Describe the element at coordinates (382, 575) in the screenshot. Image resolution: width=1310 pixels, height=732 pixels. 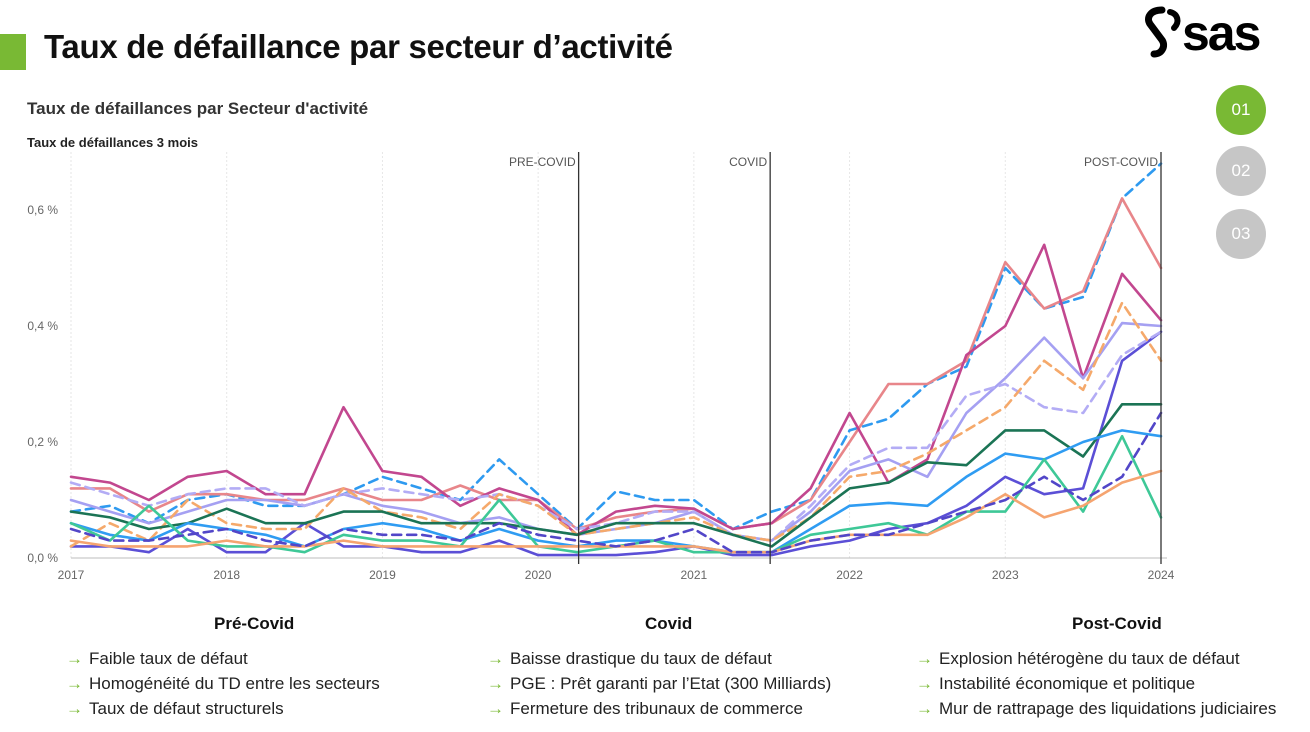
I see `x-tick-label: 2019` at that location.